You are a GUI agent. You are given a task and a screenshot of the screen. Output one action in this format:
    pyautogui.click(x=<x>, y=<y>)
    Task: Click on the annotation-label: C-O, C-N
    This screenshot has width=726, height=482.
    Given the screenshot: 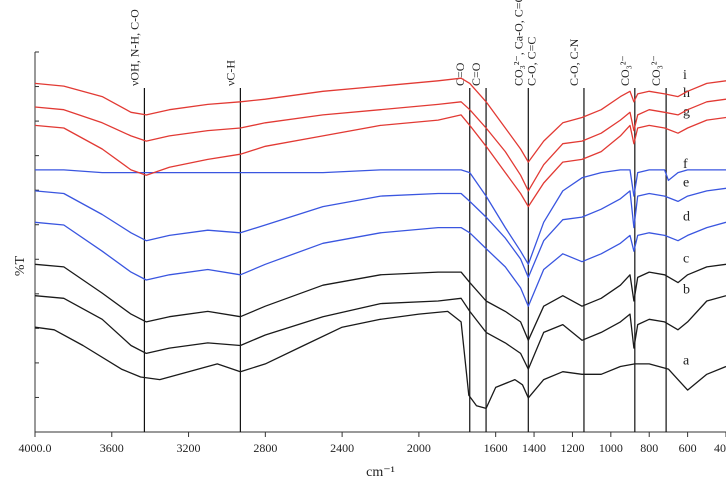 What is the action you would take?
    pyautogui.click(x=574, y=62)
    